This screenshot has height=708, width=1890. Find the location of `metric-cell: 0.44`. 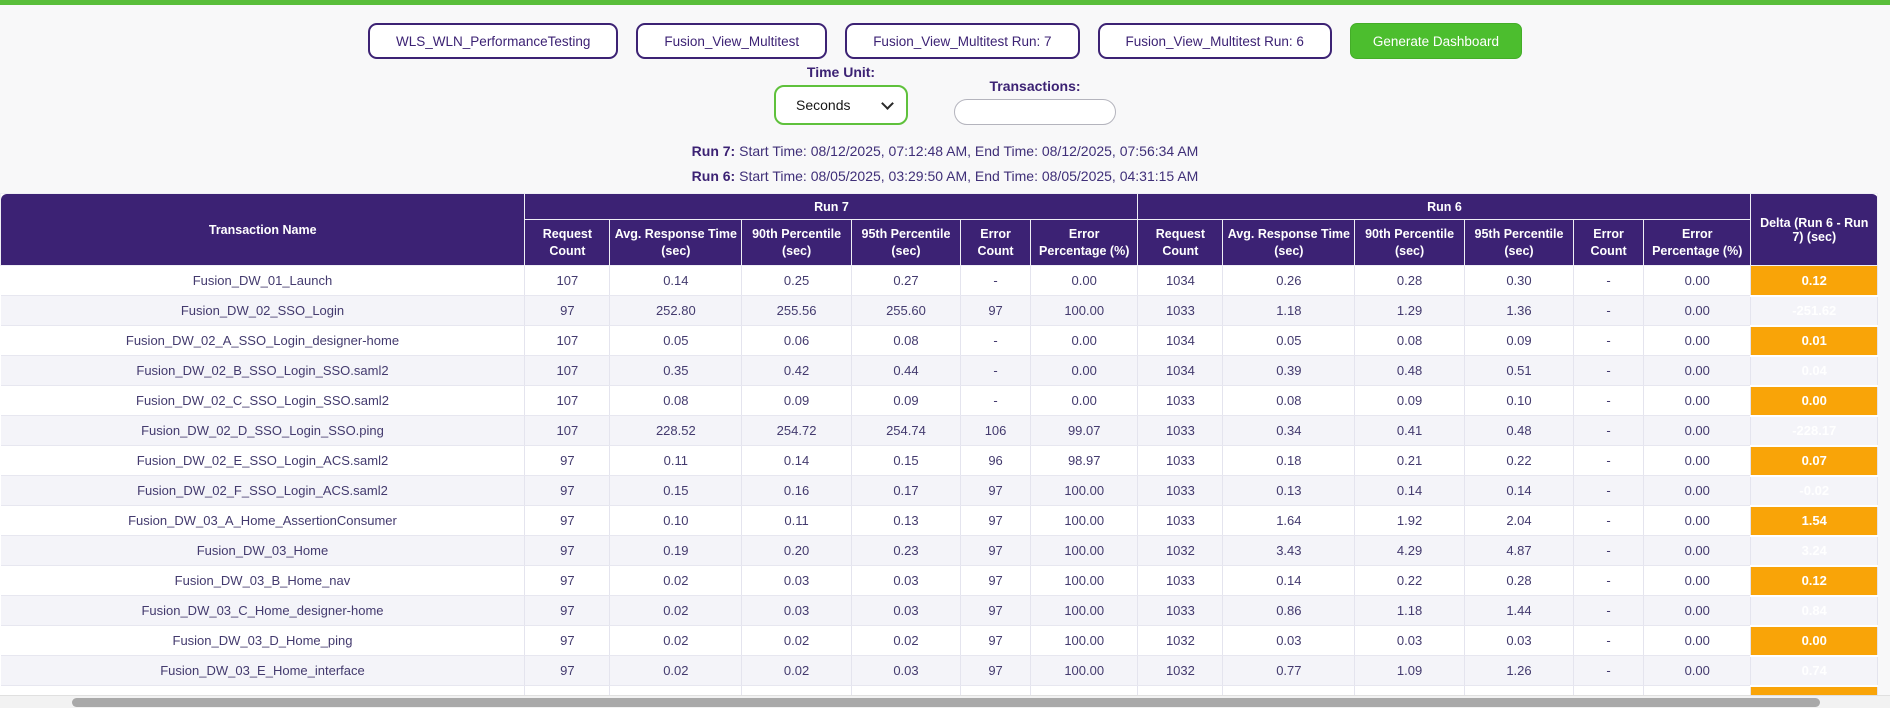

metric-cell: 0.44 is located at coordinates (906, 370).